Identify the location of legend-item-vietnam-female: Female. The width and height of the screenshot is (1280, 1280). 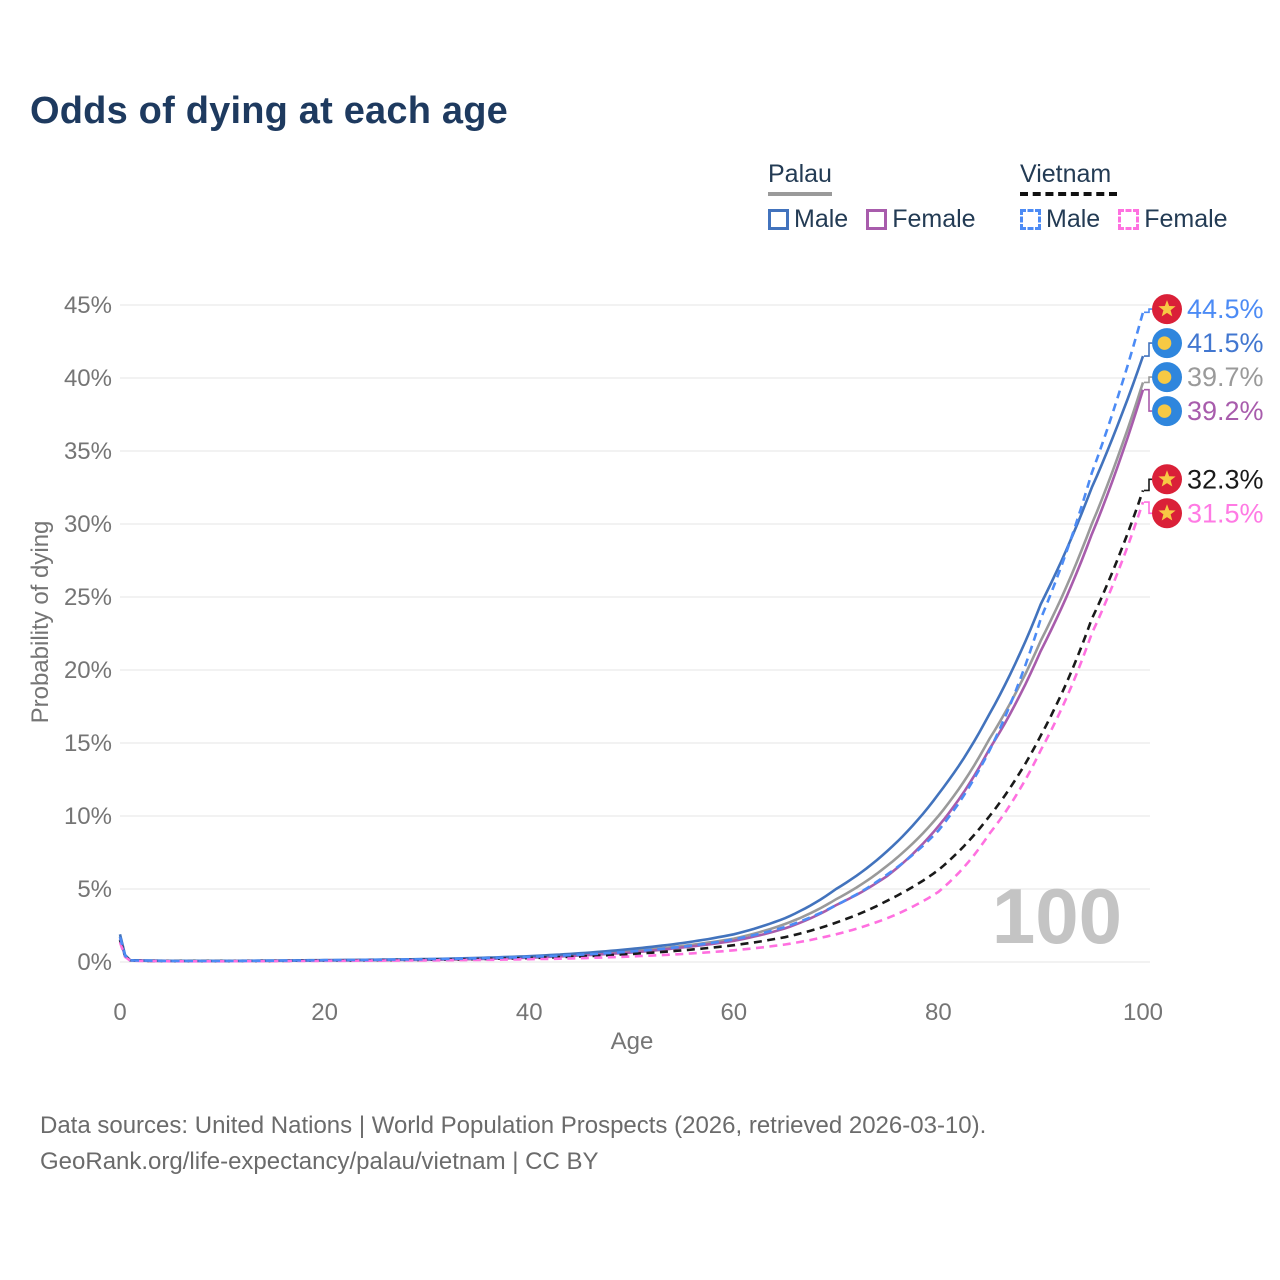
(1173, 219).